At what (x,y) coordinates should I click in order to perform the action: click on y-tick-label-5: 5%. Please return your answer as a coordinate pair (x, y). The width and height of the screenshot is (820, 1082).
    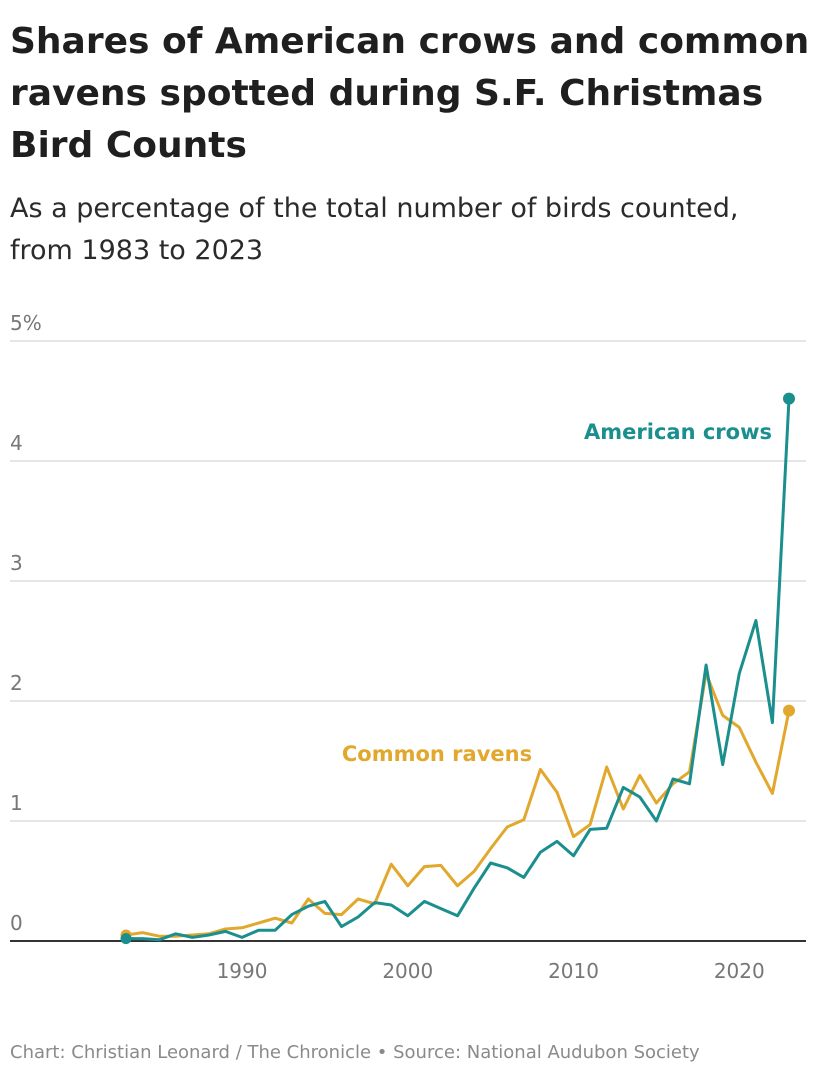
    Looking at the image, I should click on (26, 323).